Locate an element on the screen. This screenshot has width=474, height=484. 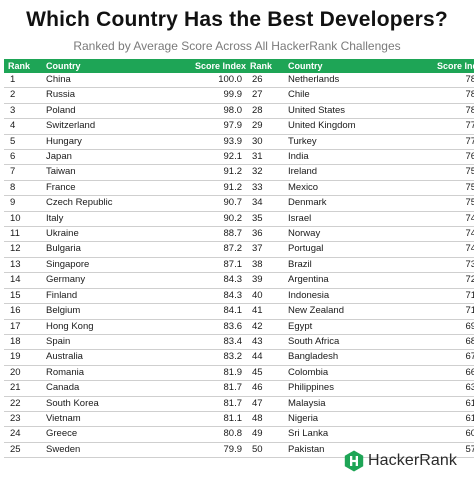
score-cell: 68.3 is located at coordinates (444, 342).